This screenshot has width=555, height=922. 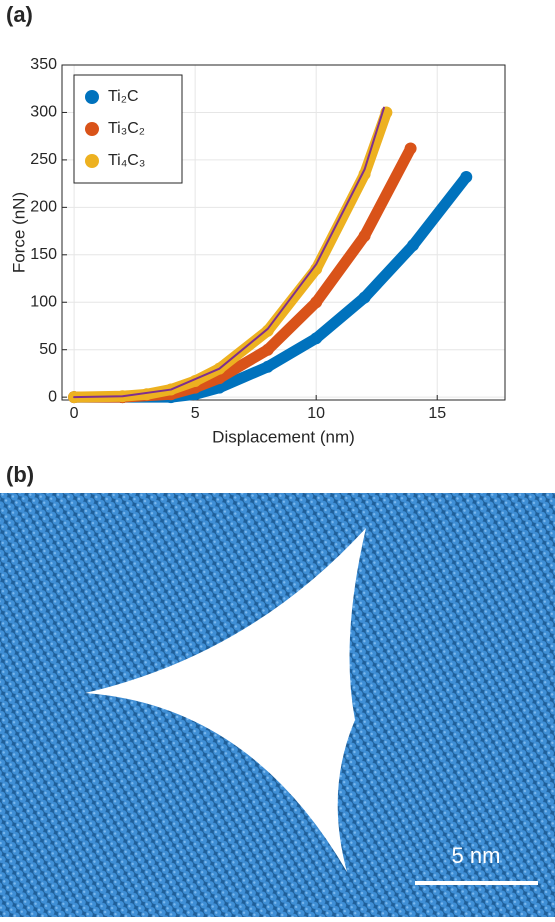 I want to click on x-tick-label: 15, so click(x=437, y=413).